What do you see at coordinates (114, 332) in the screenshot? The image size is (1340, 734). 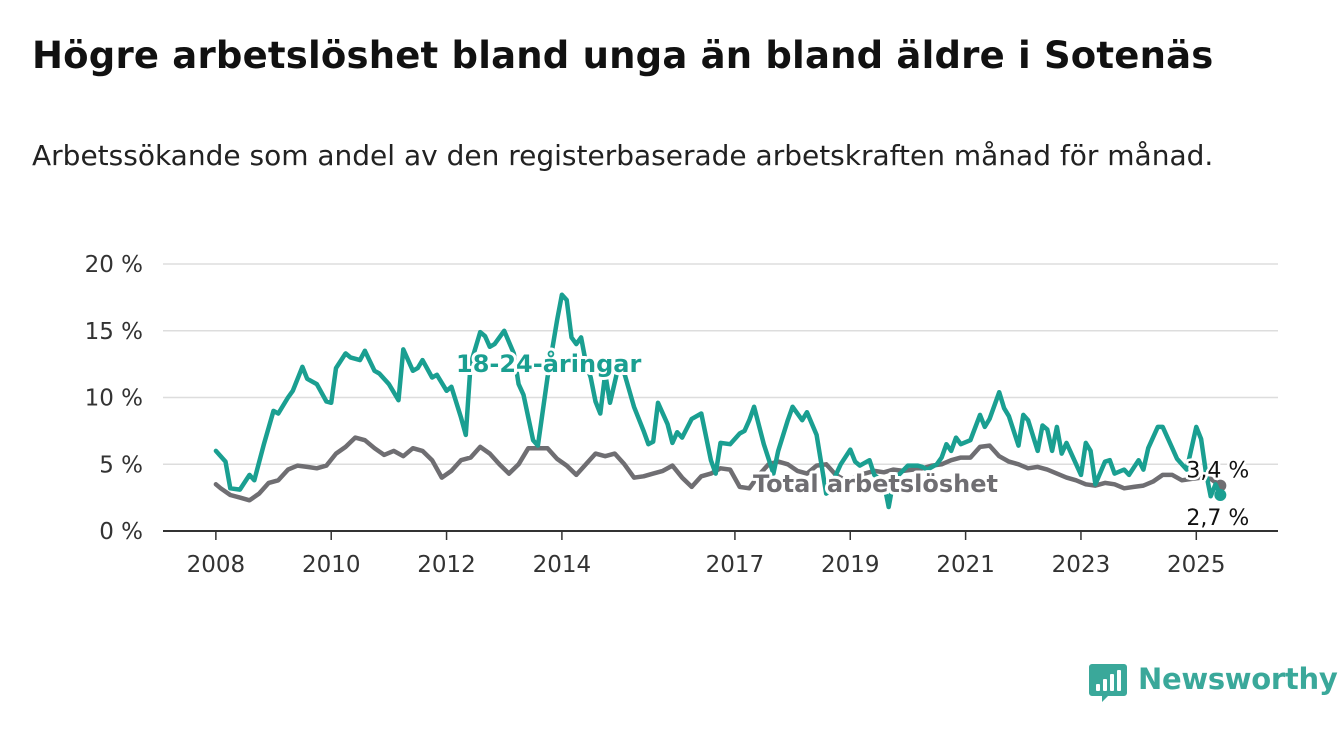 I see `y-tick-label: 15 %` at bounding box center [114, 332].